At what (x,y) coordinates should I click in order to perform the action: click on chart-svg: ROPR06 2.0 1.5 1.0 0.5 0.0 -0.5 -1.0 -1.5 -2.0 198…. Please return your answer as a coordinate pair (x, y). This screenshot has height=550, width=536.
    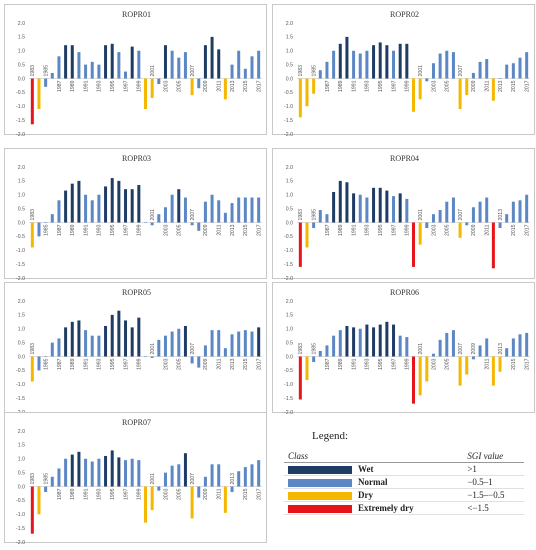
    Looking at the image, I should click on (407, 351).